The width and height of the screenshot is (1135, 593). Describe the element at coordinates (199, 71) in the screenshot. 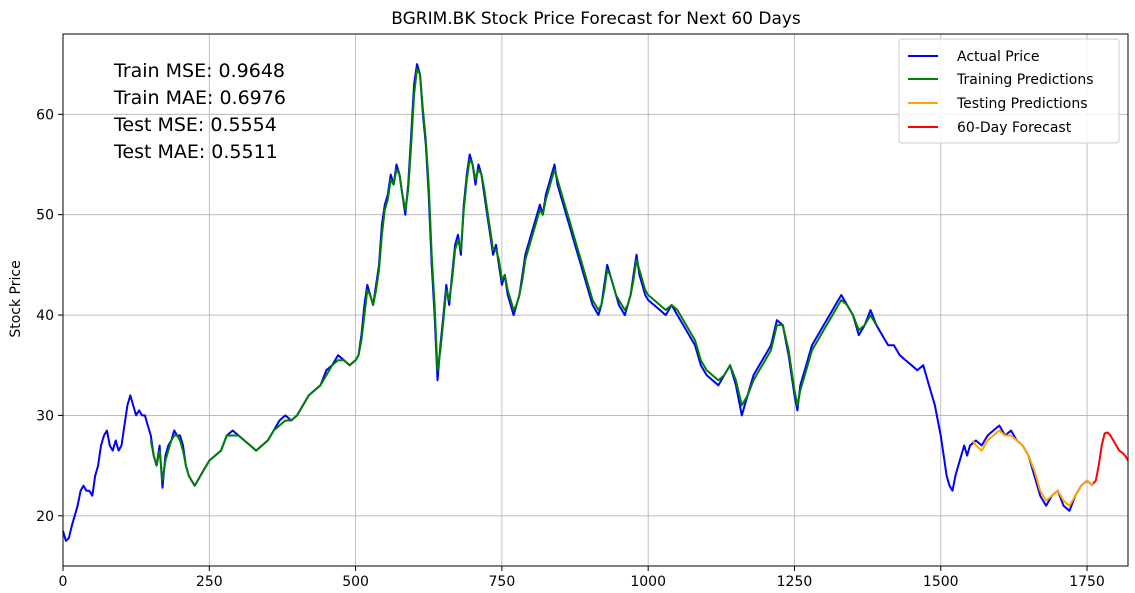

I see `train-mse-text: Train MSE: 0.9648` at that location.